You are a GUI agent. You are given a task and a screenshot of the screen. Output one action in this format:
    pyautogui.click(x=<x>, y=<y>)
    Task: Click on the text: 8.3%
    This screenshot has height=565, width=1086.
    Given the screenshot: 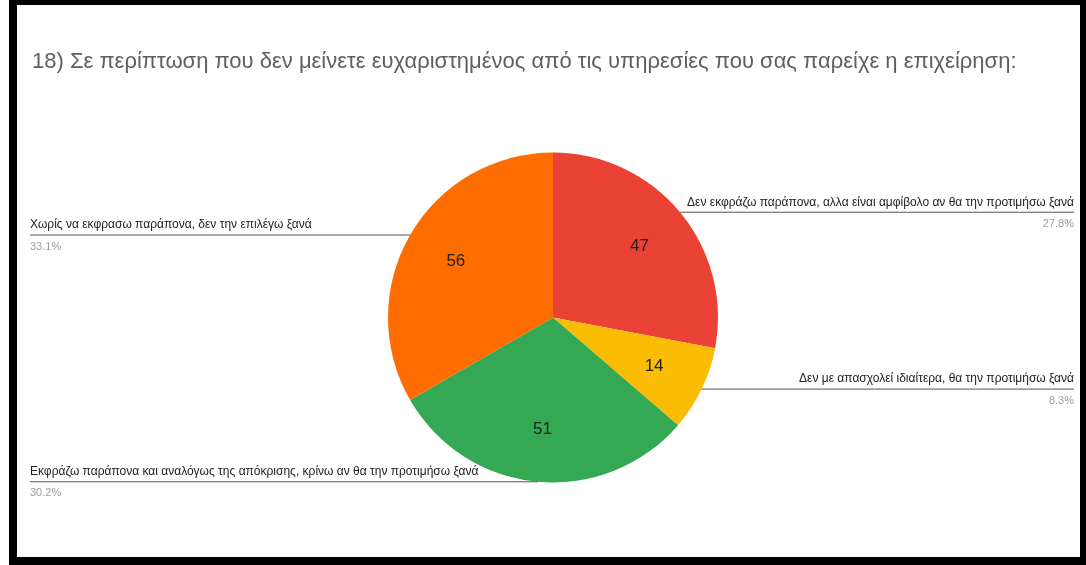 What is the action you would take?
    pyautogui.click(x=1061, y=399)
    